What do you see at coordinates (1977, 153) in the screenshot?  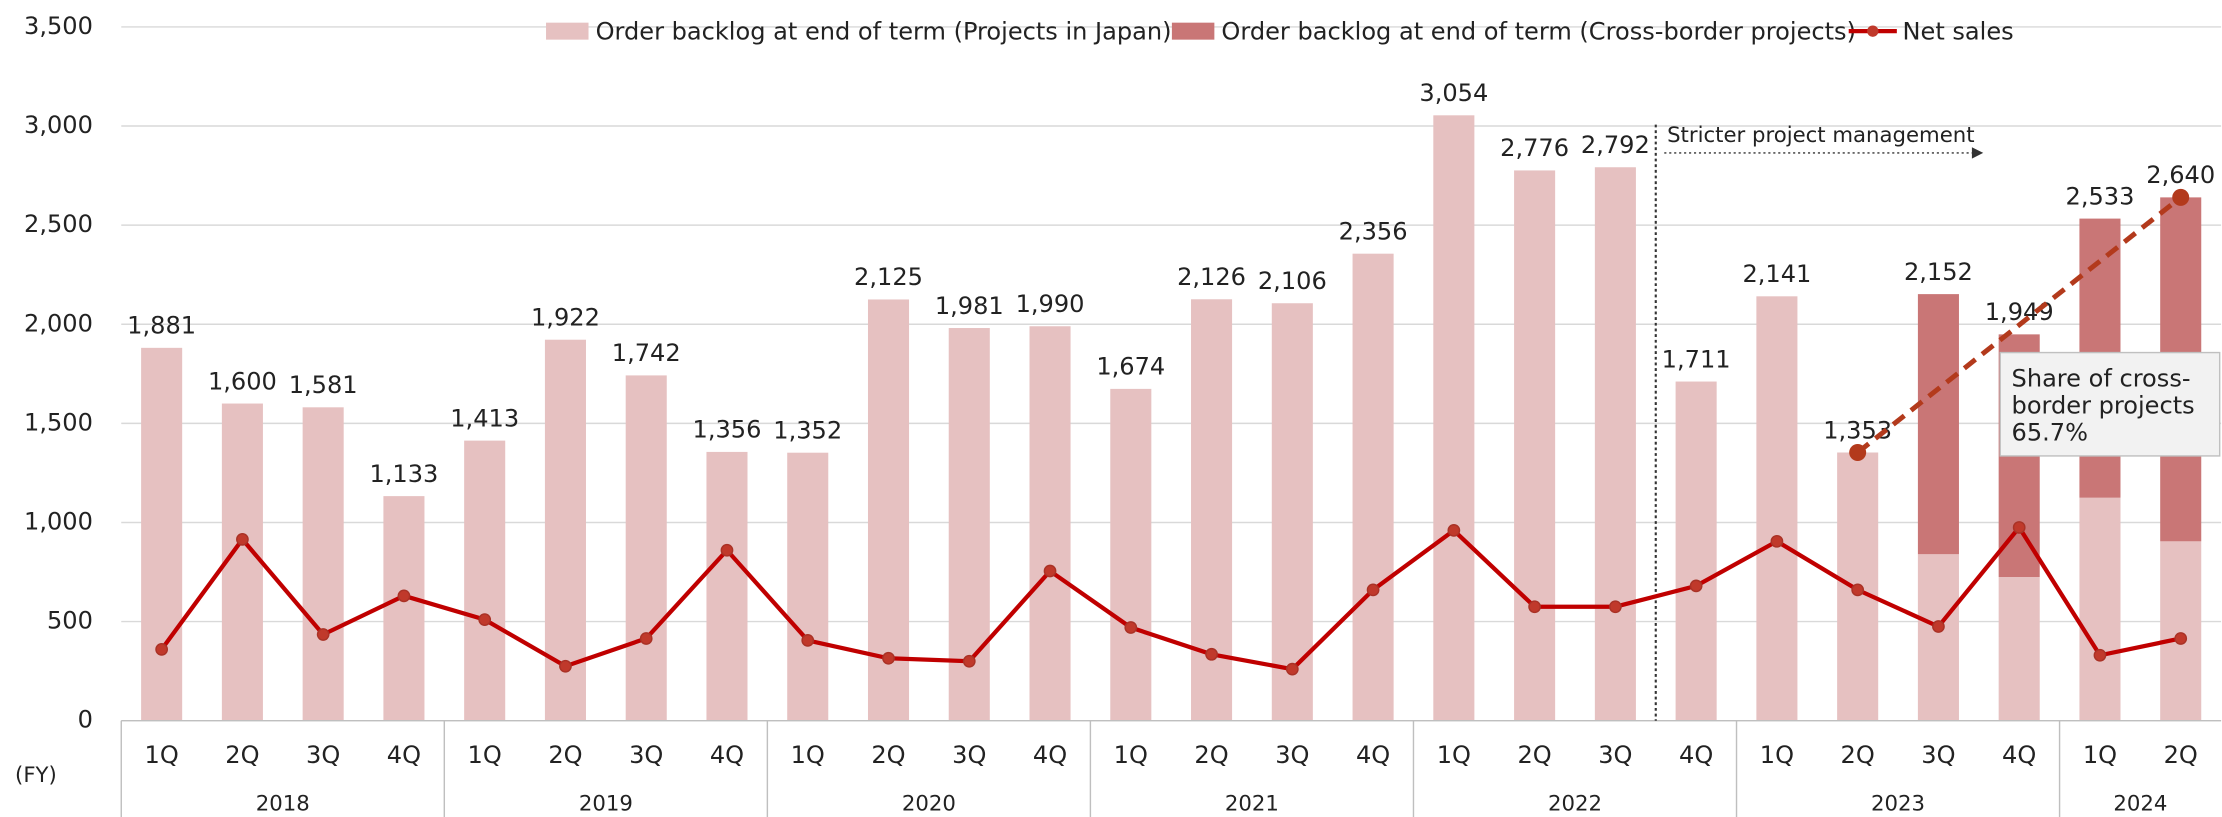 I see `annotation-arrowhead` at bounding box center [1977, 153].